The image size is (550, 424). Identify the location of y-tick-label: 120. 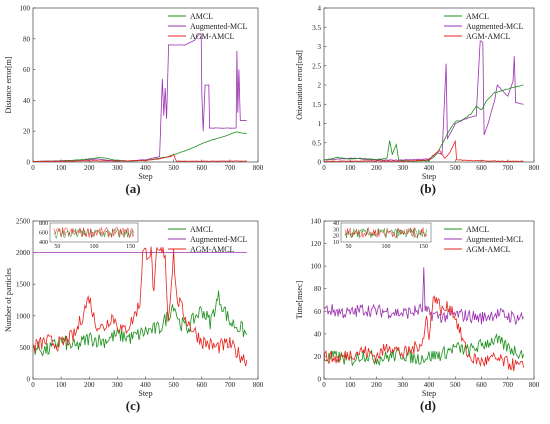
(316, 244).